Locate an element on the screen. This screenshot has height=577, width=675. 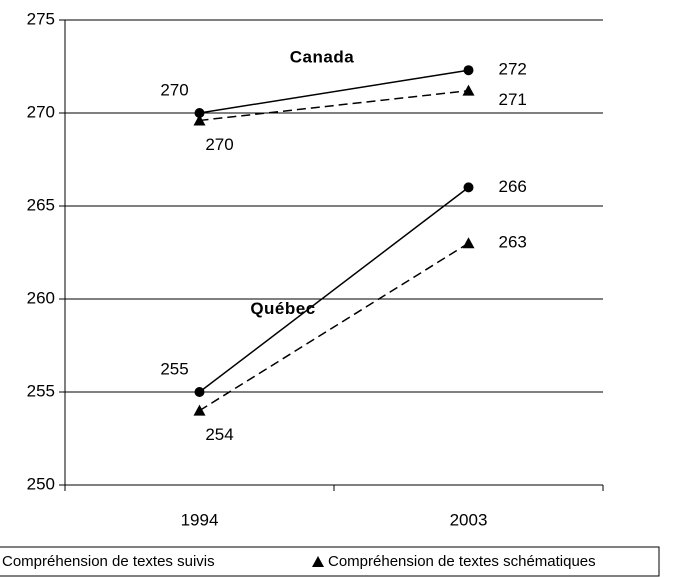
data-label: 271 is located at coordinates (513, 99).